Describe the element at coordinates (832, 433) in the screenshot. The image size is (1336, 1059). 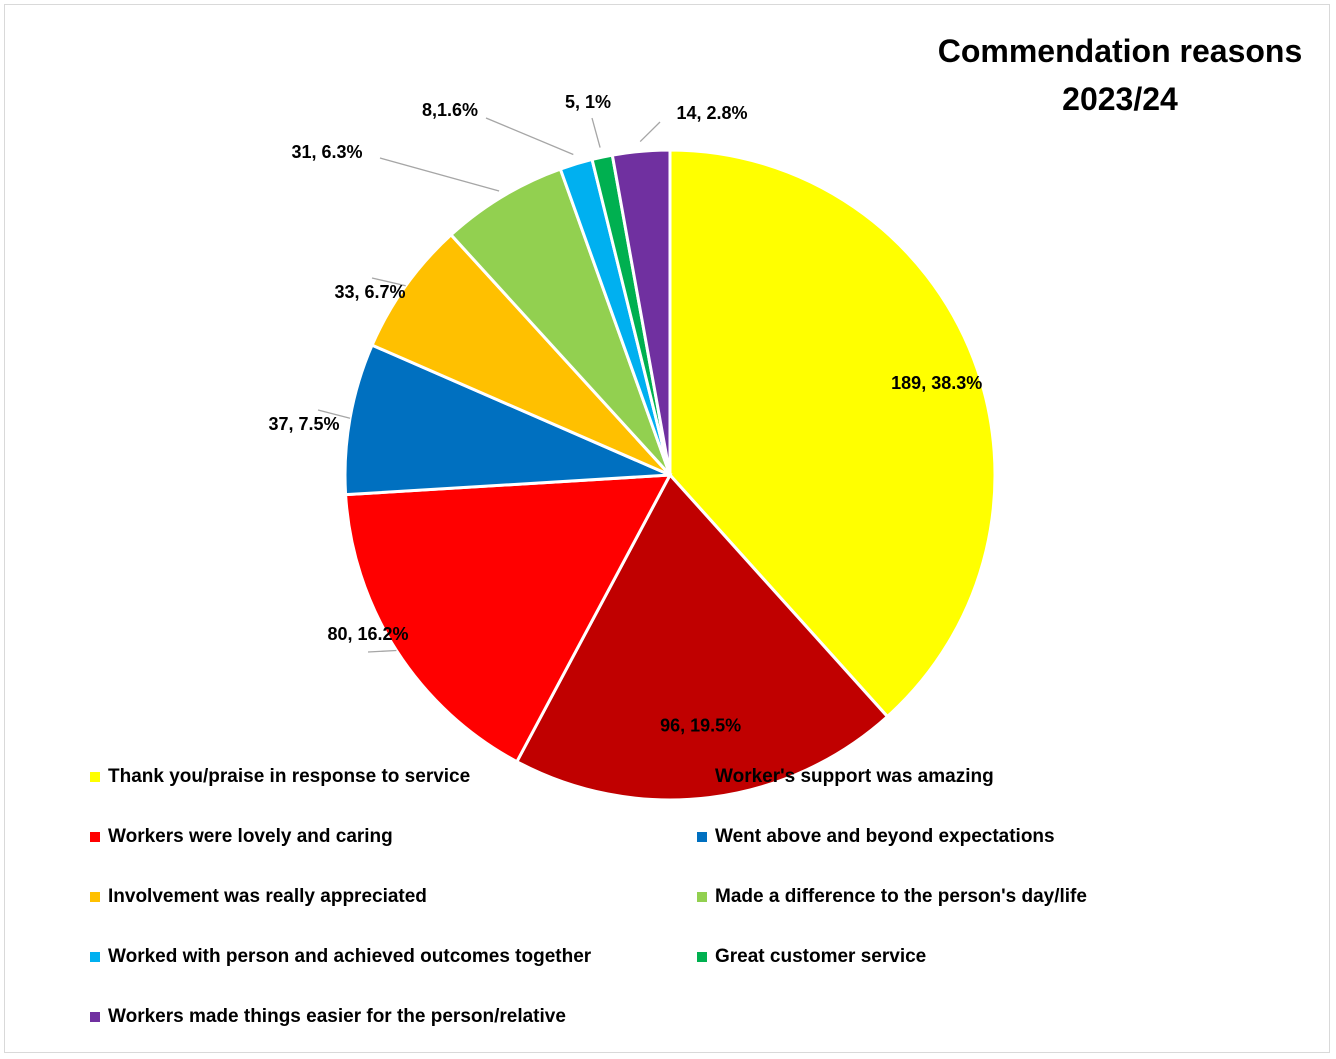
I see `pie-slice-thank-you-praise-in-response-to-service` at that location.